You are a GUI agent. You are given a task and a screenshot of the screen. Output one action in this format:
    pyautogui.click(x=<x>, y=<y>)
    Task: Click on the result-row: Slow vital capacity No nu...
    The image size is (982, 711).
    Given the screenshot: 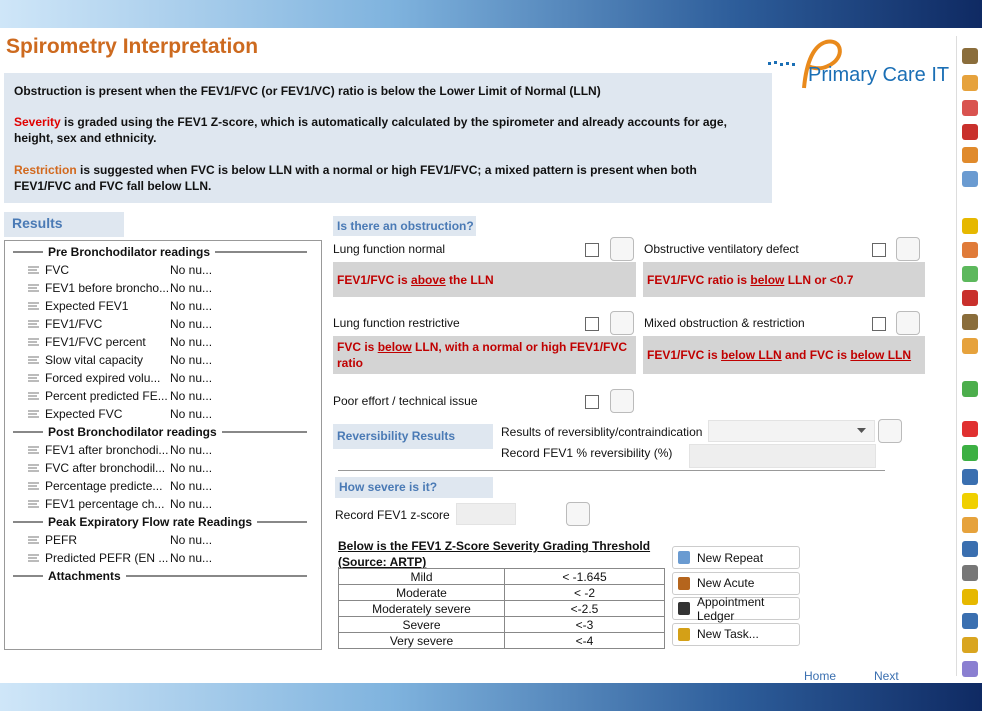 What is the action you would take?
    pyautogui.click(x=163, y=360)
    